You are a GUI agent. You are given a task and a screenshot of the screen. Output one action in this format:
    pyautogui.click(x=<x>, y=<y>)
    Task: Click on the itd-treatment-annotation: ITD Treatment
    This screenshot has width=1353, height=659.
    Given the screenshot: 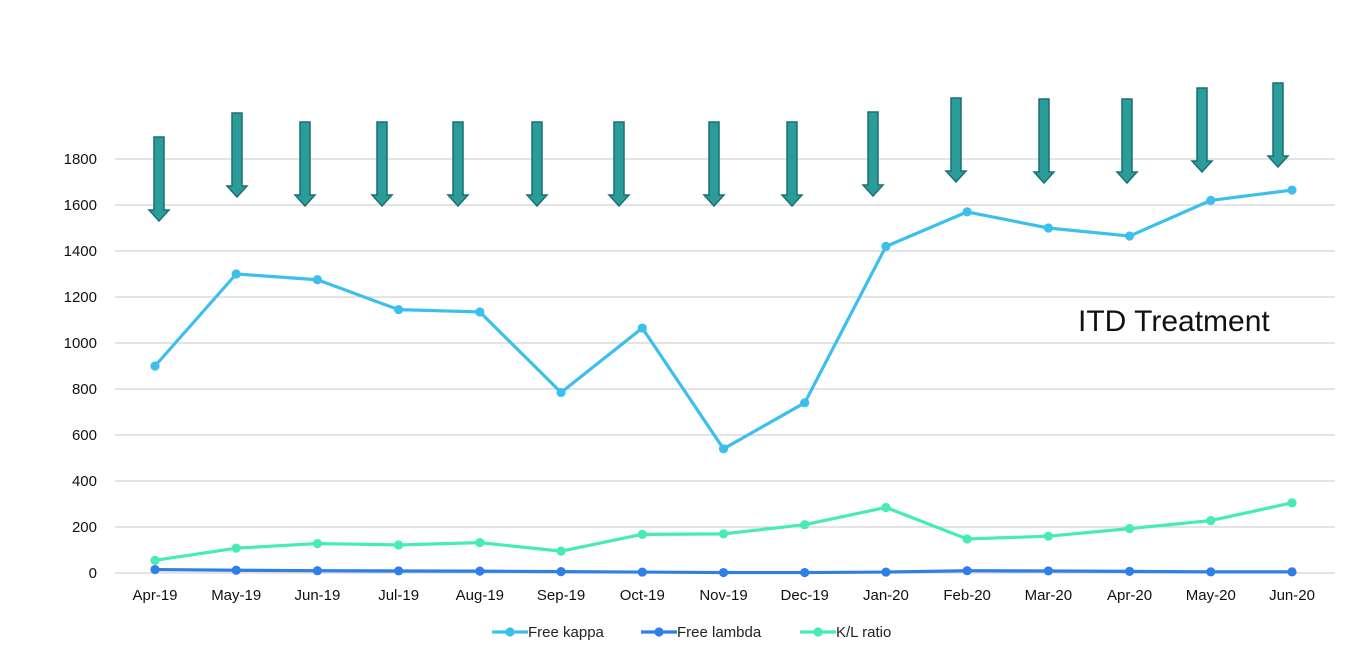 What is the action you would take?
    pyautogui.click(x=1174, y=321)
    